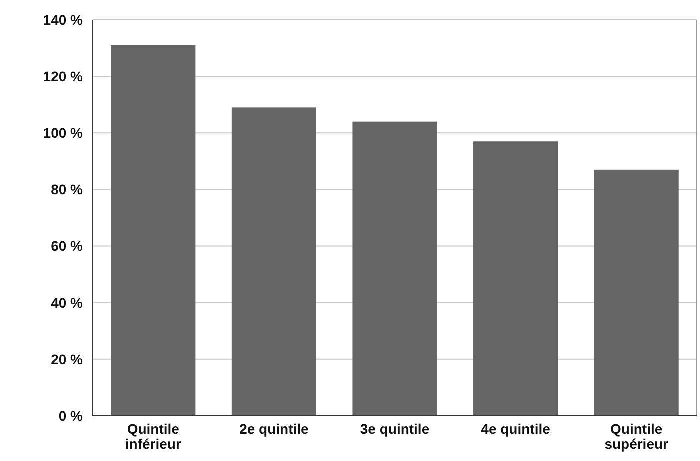 This screenshot has width=700, height=461. Describe the element at coordinates (71, 416) in the screenshot. I see `y-tick-label: 0 %` at that location.